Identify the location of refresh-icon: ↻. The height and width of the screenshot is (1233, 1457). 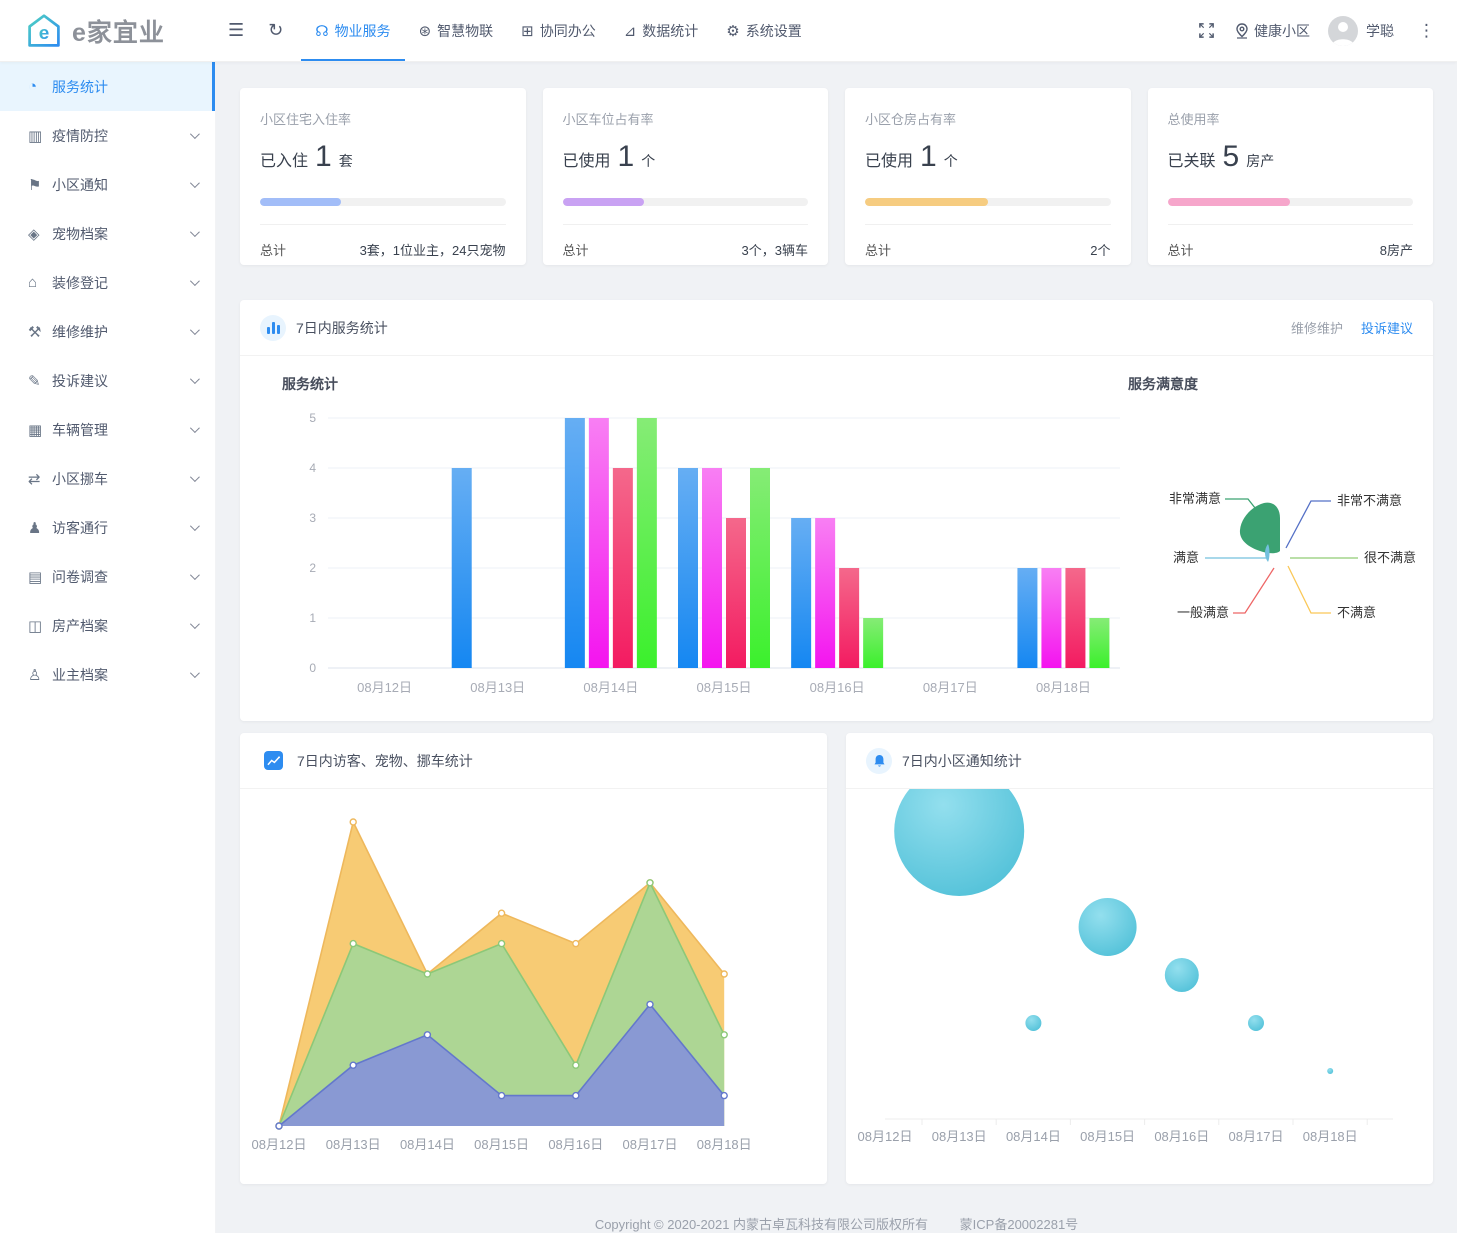
(276, 30).